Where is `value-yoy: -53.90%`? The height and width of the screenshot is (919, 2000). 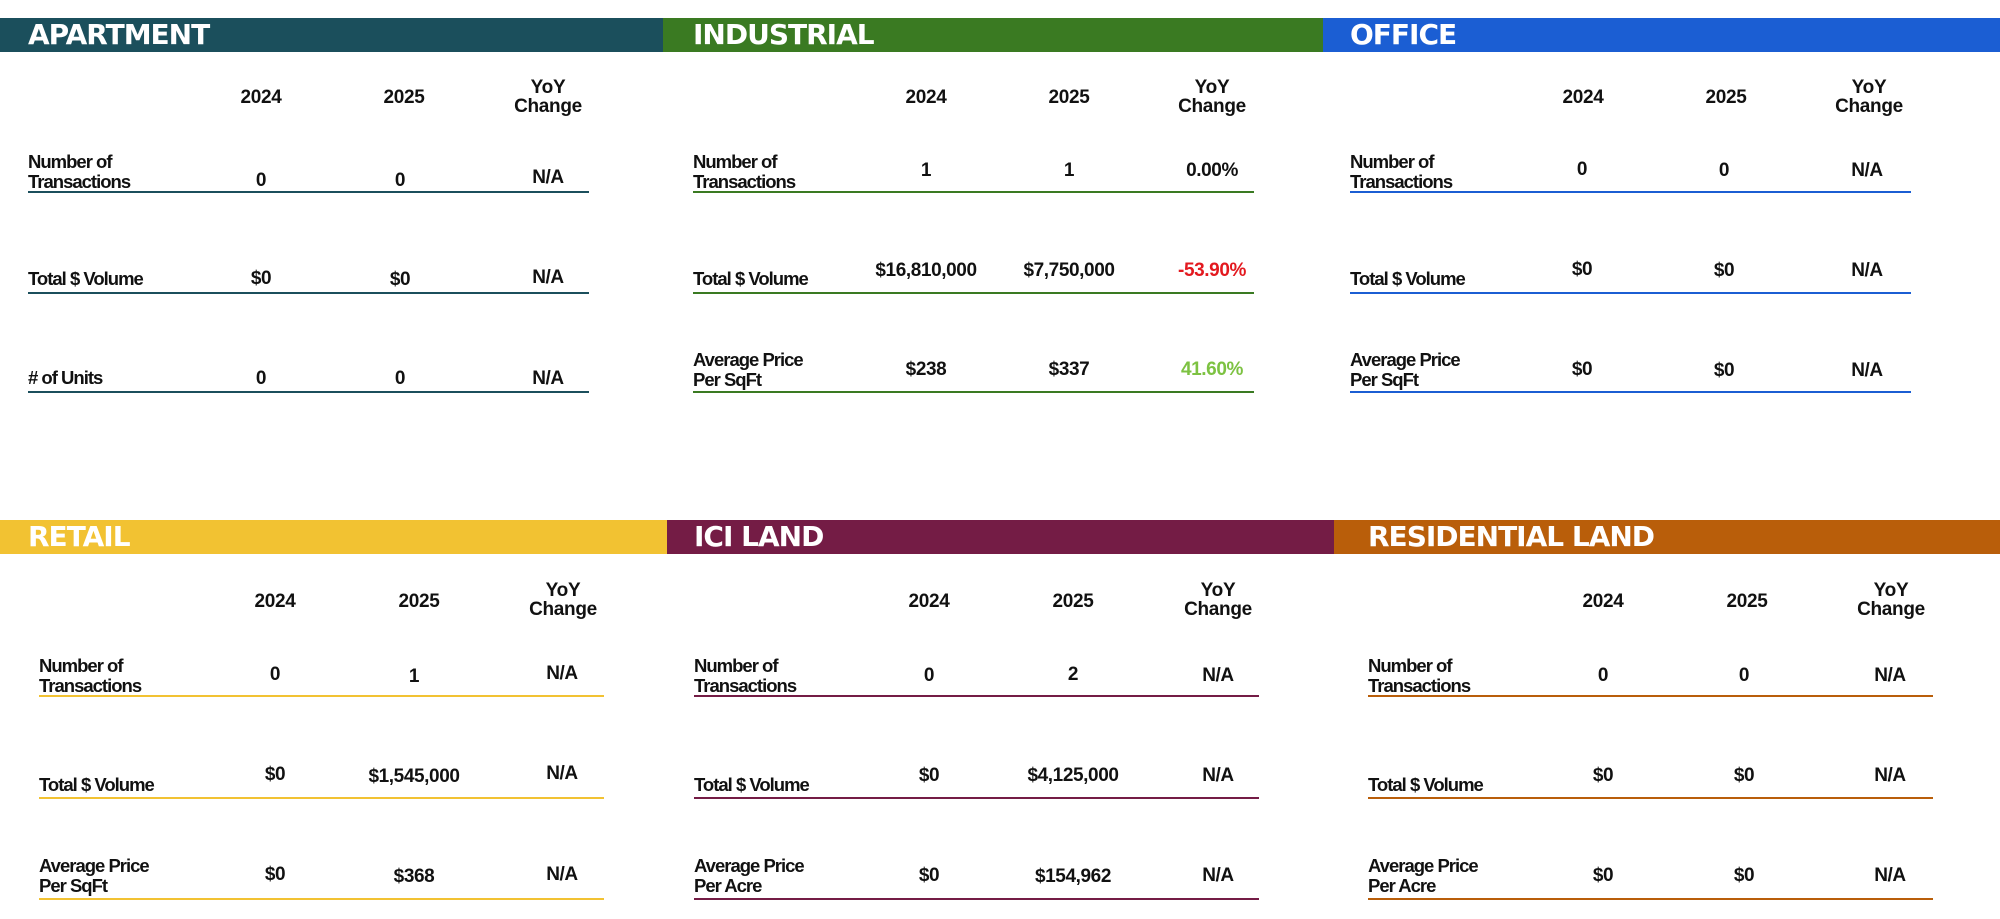 value-yoy: -53.90% is located at coordinates (1212, 270).